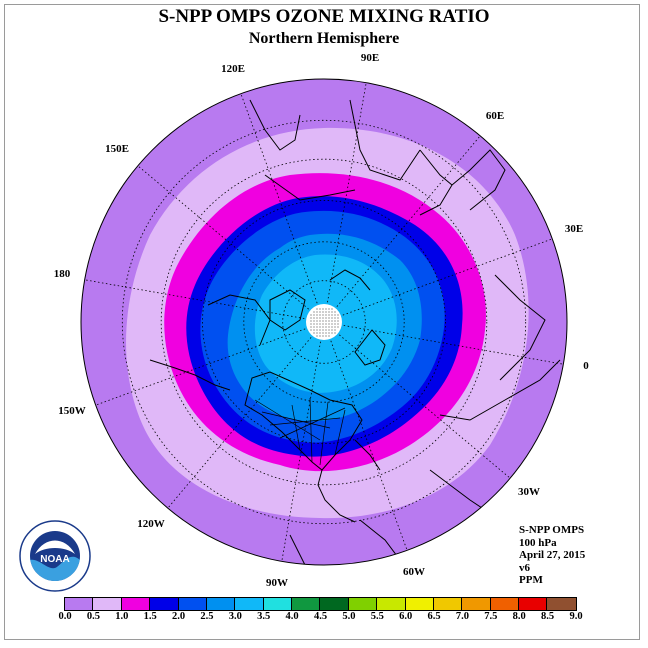 The height and width of the screenshot is (648, 648). Describe the element at coordinates (377, 616) in the screenshot. I see `colorbar-tick-label: 5.5` at that location.